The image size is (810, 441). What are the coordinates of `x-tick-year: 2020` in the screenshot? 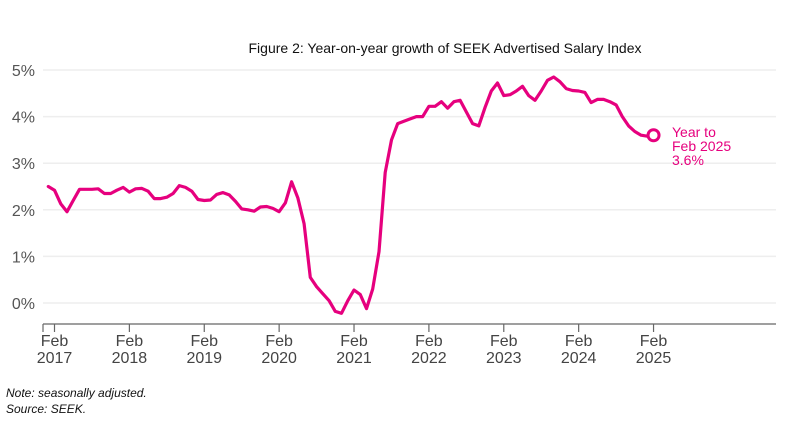 It's located at (279, 358).